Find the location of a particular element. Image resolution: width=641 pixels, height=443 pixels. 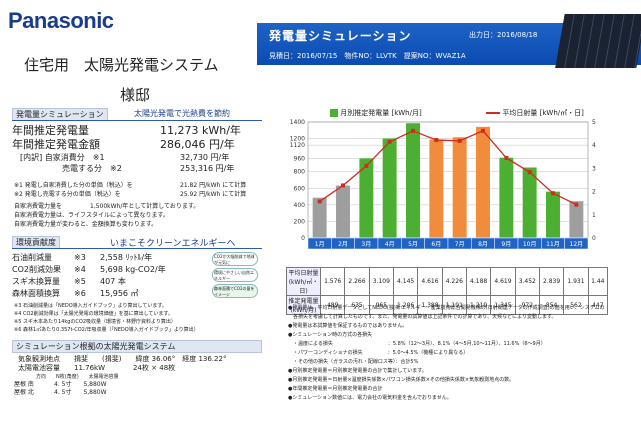

y2-tick-label: 3 is located at coordinates (594, 168).